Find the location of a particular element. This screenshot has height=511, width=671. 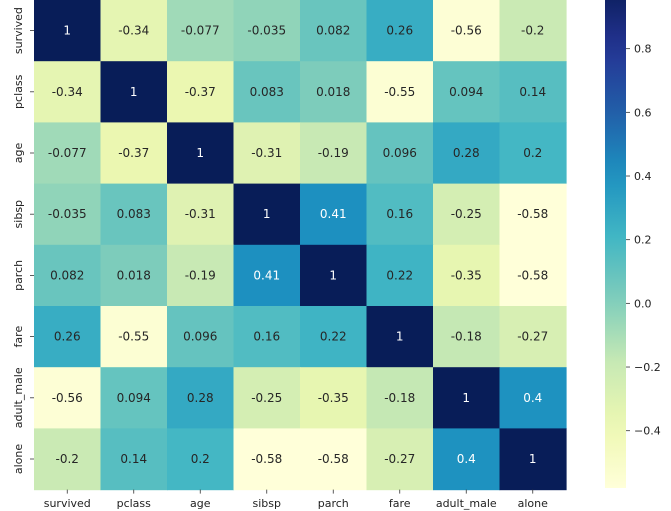

cell-value-label: 0.16 is located at coordinates (266, 337).